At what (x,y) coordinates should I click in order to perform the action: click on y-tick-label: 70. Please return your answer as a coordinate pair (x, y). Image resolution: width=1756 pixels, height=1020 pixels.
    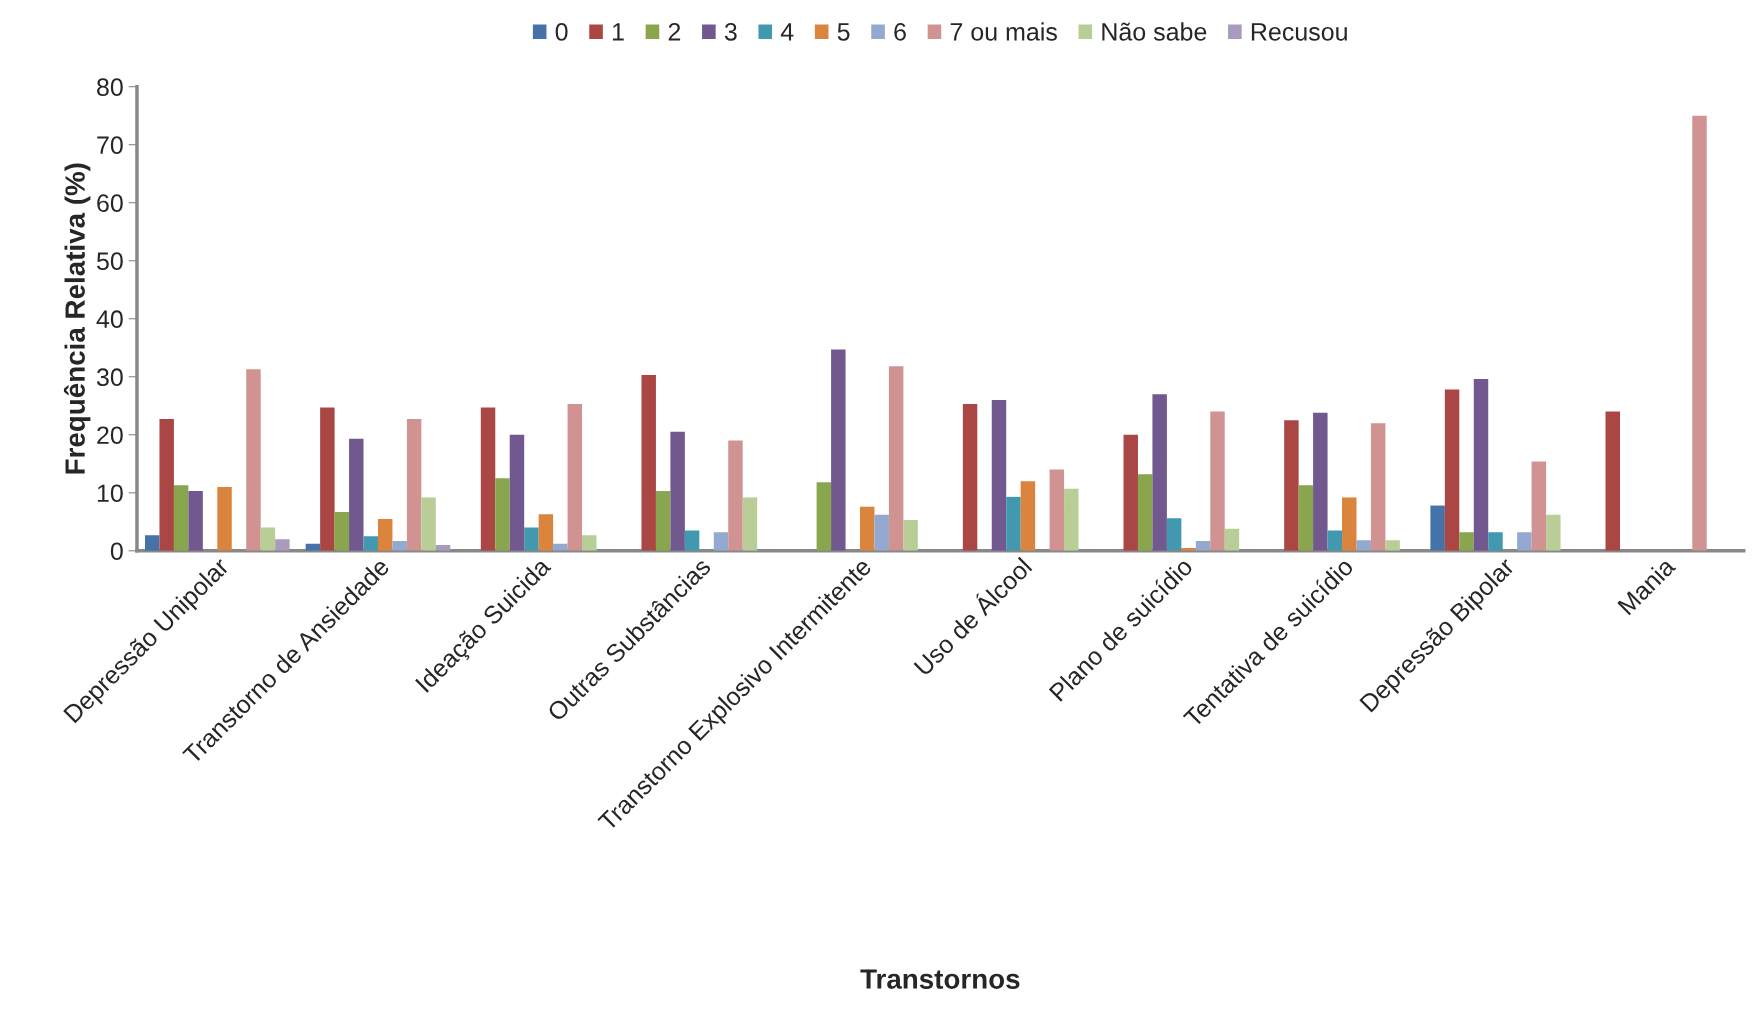
    Looking at the image, I should click on (110, 145).